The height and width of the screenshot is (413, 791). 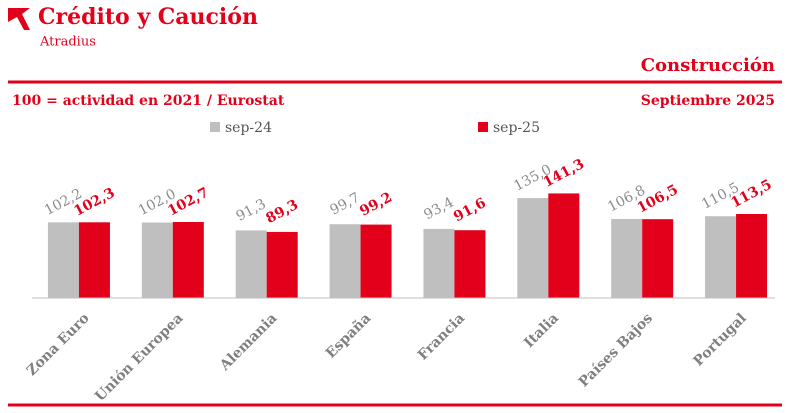 I want to click on x-tick-label: Zona Euro, so click(x=58, y=344).